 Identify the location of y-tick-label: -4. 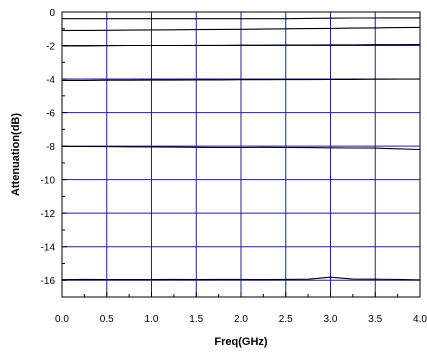
(50, 80).